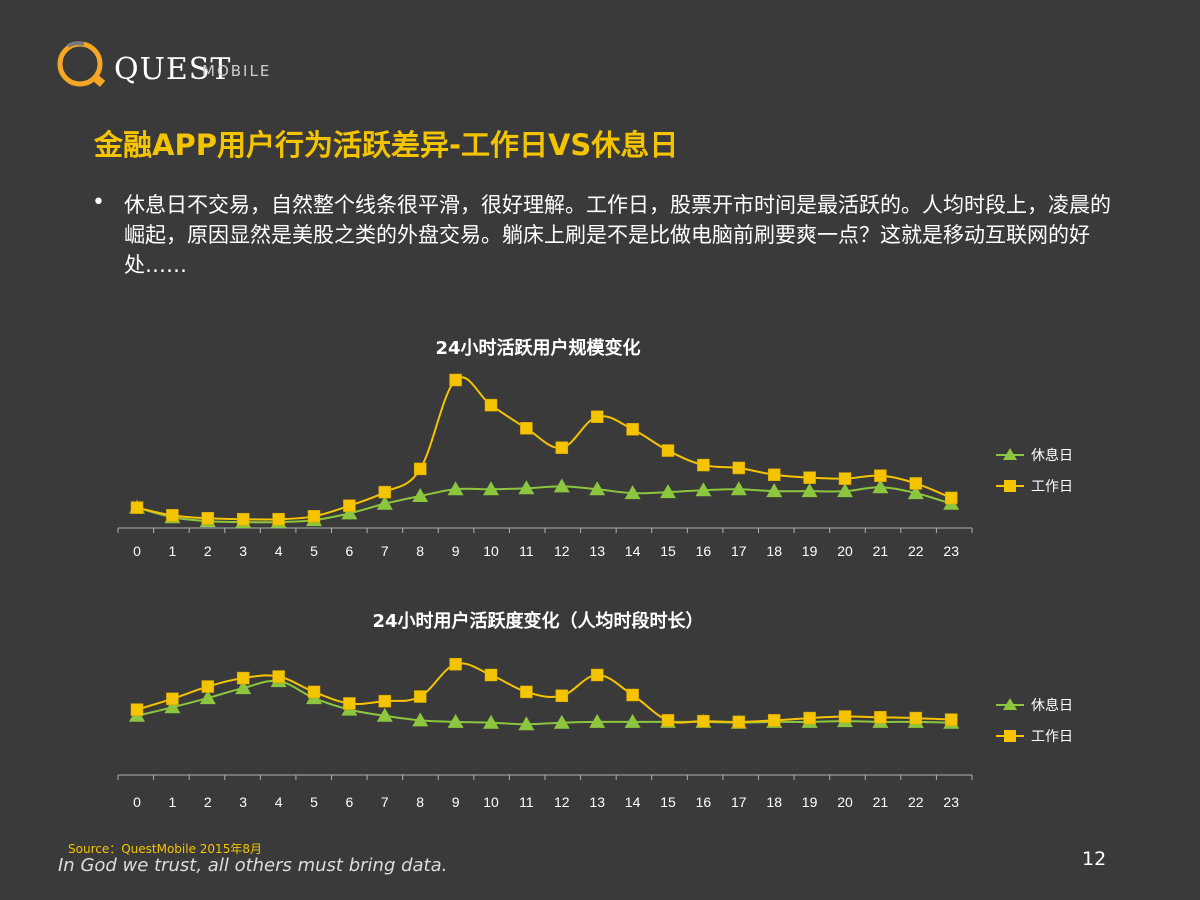  What do you see at coordinates (951, 551) in the screenshot?
I see `x-tick-label: 23` at bounding box center [951, 551].